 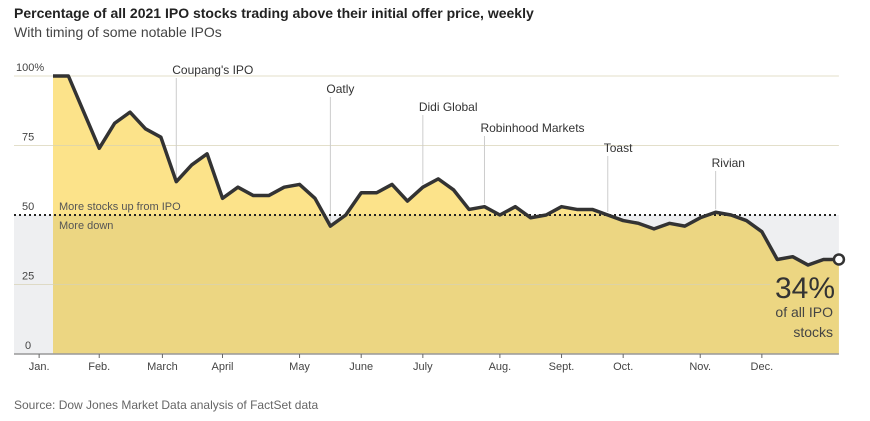 What do you see at coordinates (423, 367) in the screenshot?
I see `x-tick-label: July` at bounding box center [423, 367].